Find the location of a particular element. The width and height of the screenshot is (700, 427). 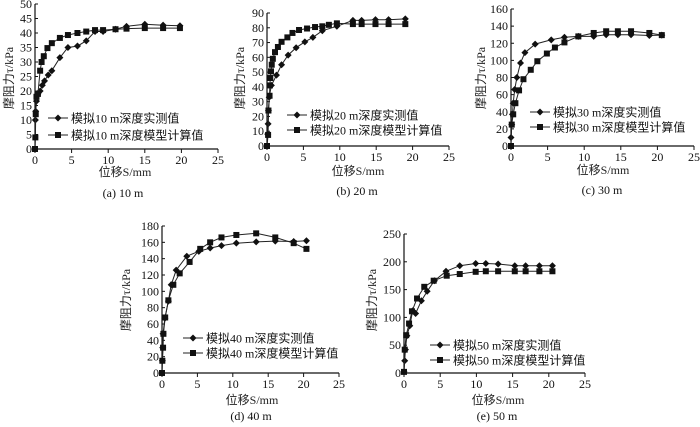

y-tick-label: 250 is located at coordinates (392, 234).